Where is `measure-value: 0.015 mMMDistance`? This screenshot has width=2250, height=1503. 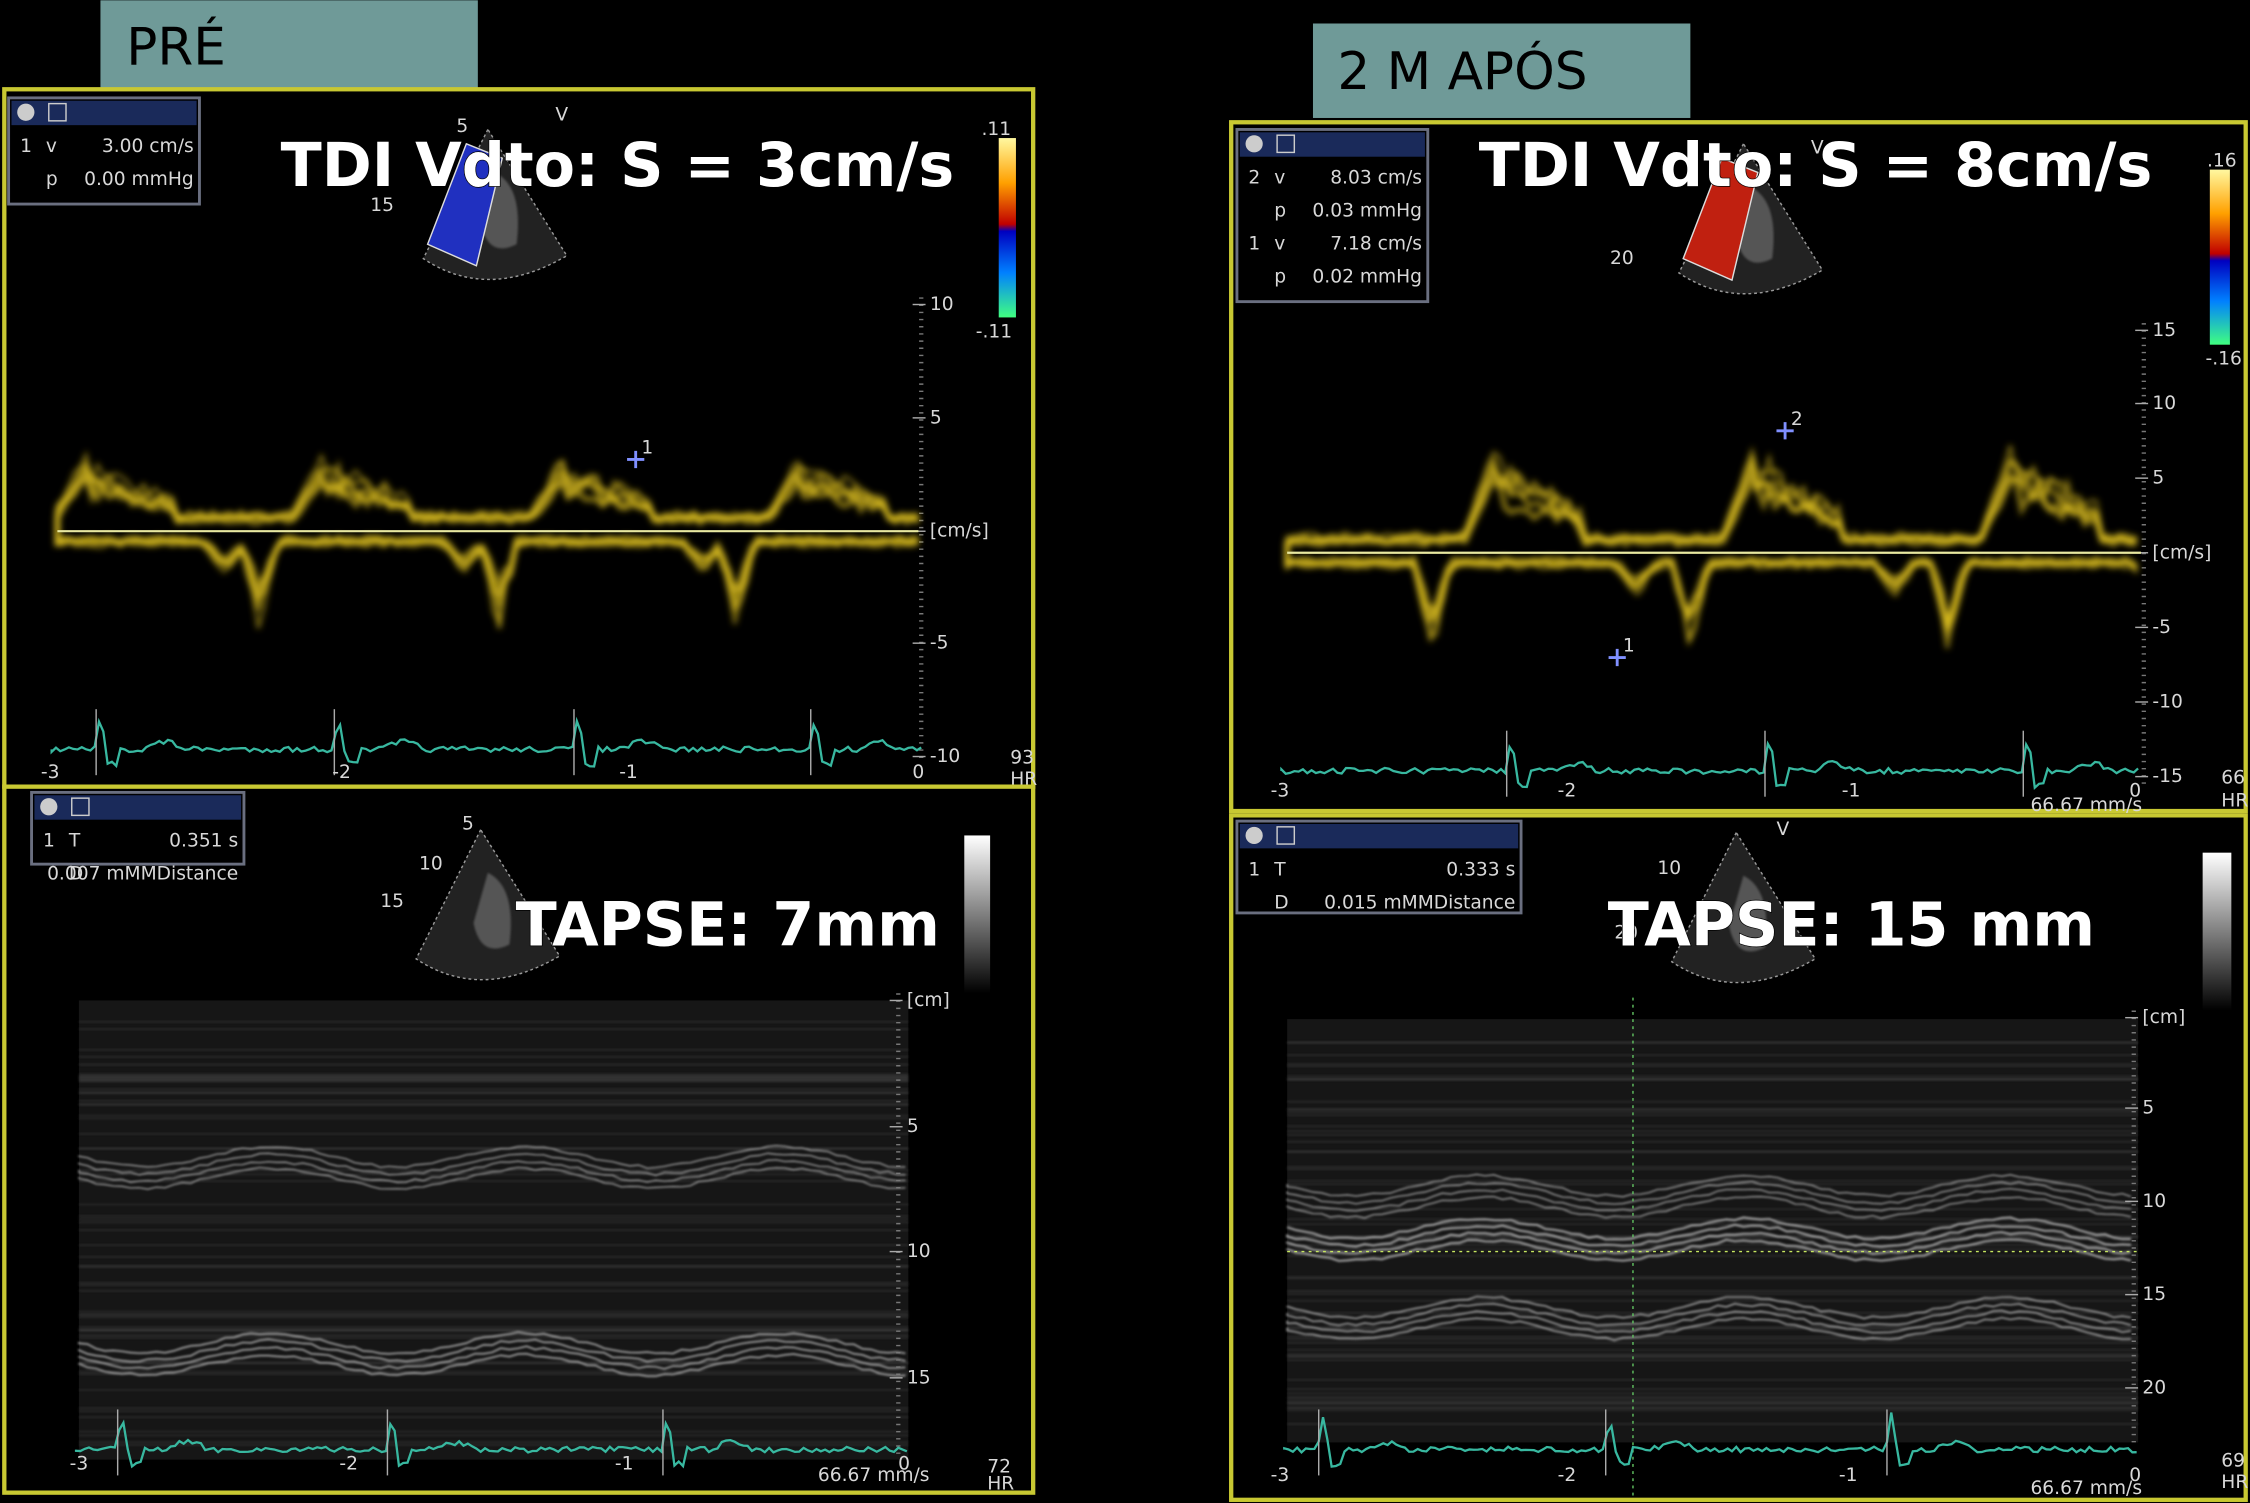
measure-value: 0.015 mMMDistance is located at coordinates (1419, 902).